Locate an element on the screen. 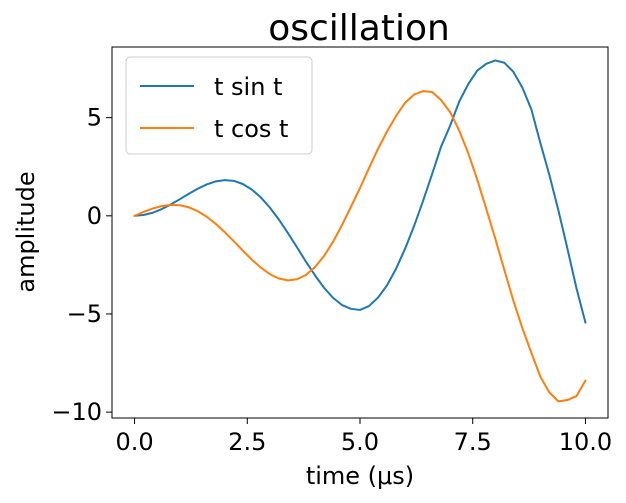 This screenshot has height=503, width=626. x-axis-label: time (μs) is located at coordinates (360, 476).